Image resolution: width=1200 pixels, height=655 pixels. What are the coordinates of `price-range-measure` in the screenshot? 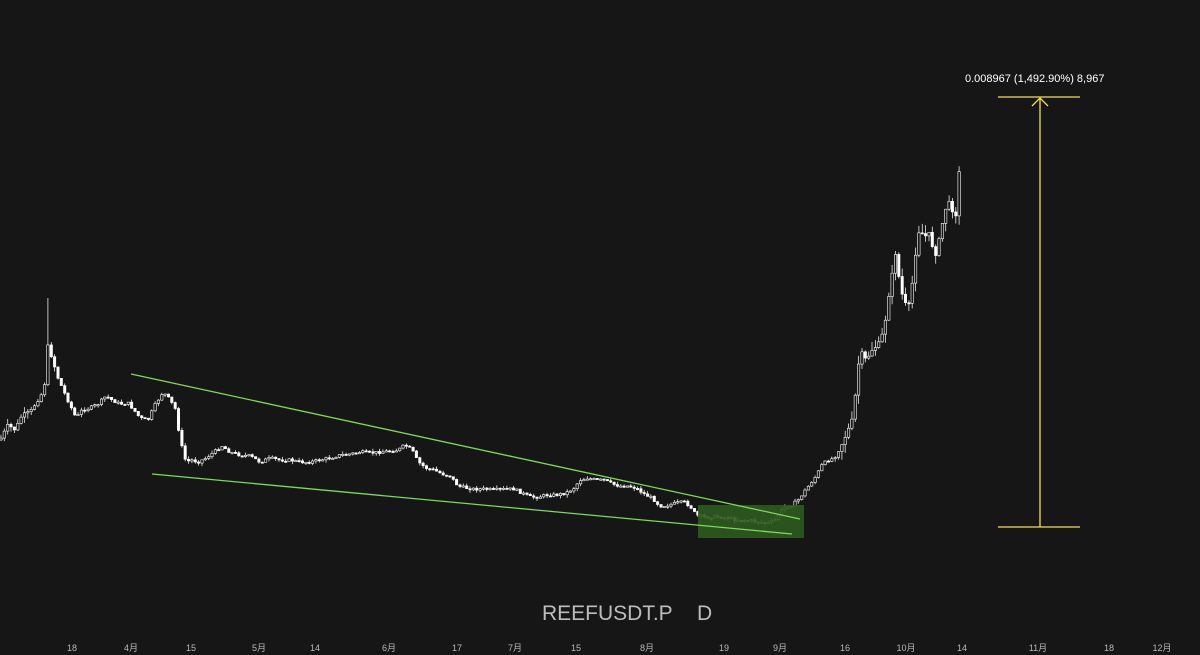 It's located at (1039, 312).